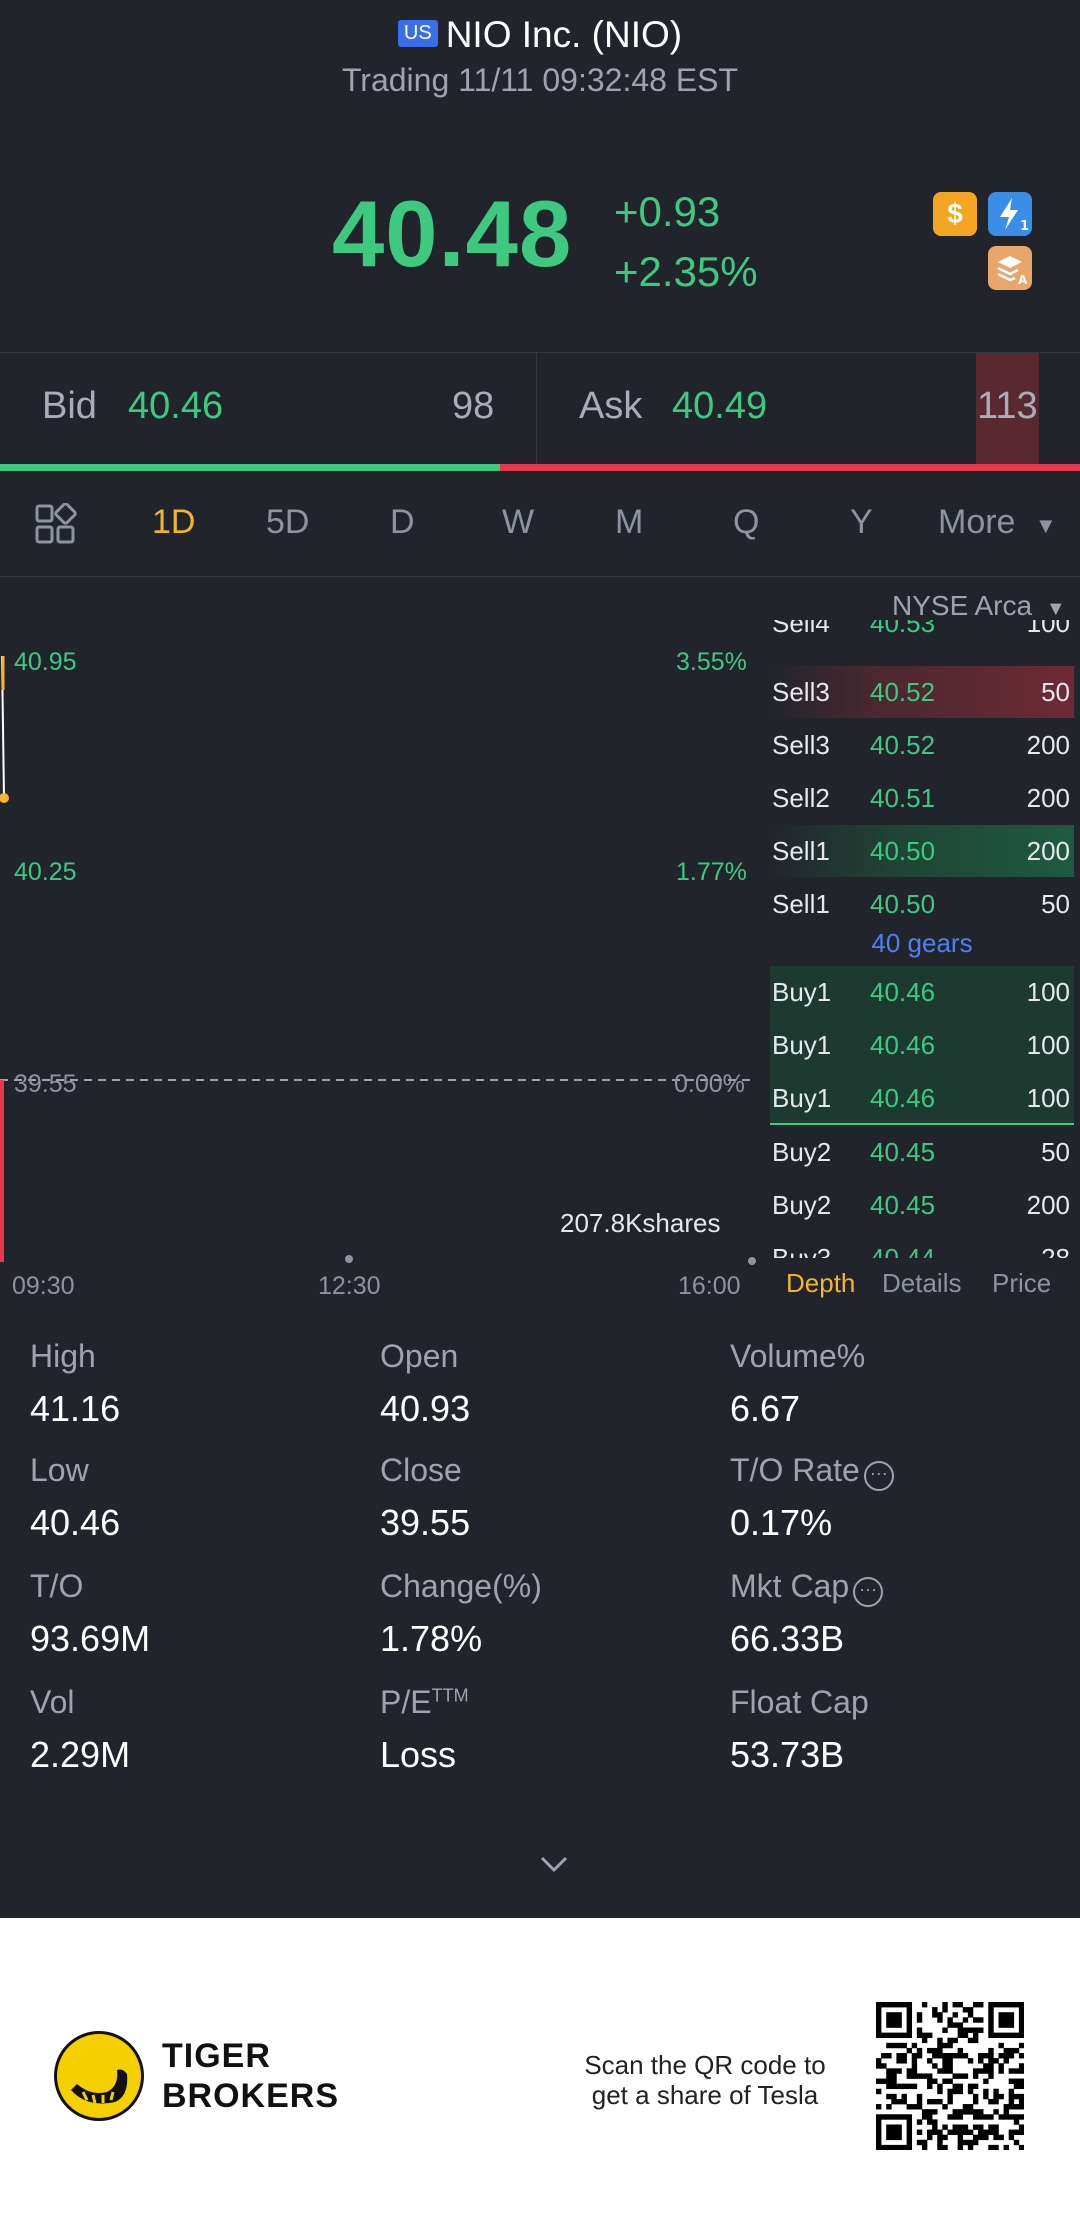 The width and height of the screenshot is (1080, 2234). Describe the element at coordinates (977, 522) in the screenshot. I see `more-label: More` at that location.